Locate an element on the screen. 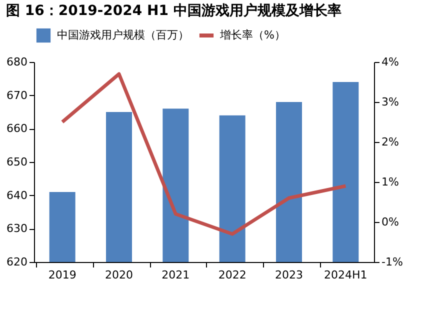 This screenshot has width=422, height=320. x-tick-label: 2023 is located at coordinates (289, 275).